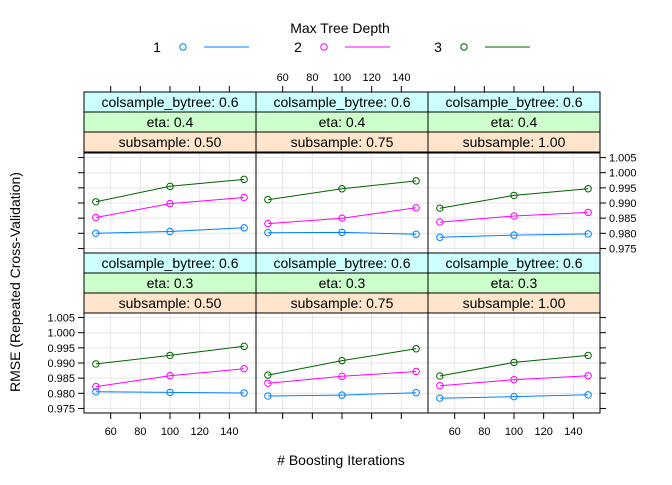 This screenshot has width=672, height=485. I want to click on right-y-tick-label: 1.005, so click(623, 159).